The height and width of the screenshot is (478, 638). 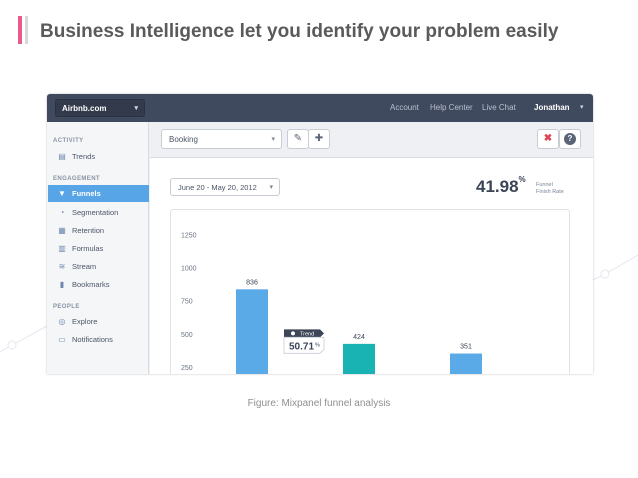 What do you see at coordinates (77, 179) in the screenshot?
I see `sidebar-heading-engagement: ENGAGEMENT` at bounding box center [77, 179].